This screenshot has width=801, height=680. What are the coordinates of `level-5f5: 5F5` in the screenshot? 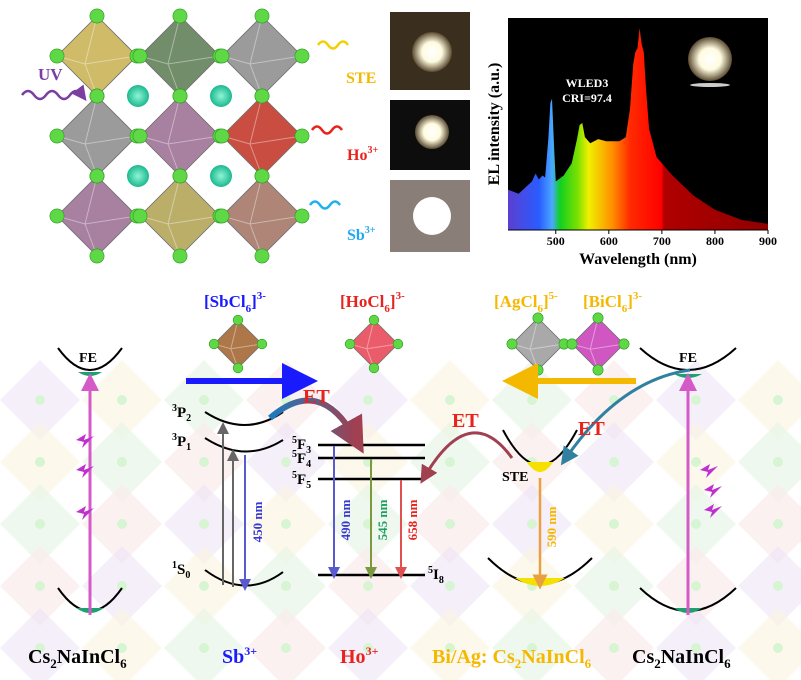 It's located at (301, 480).